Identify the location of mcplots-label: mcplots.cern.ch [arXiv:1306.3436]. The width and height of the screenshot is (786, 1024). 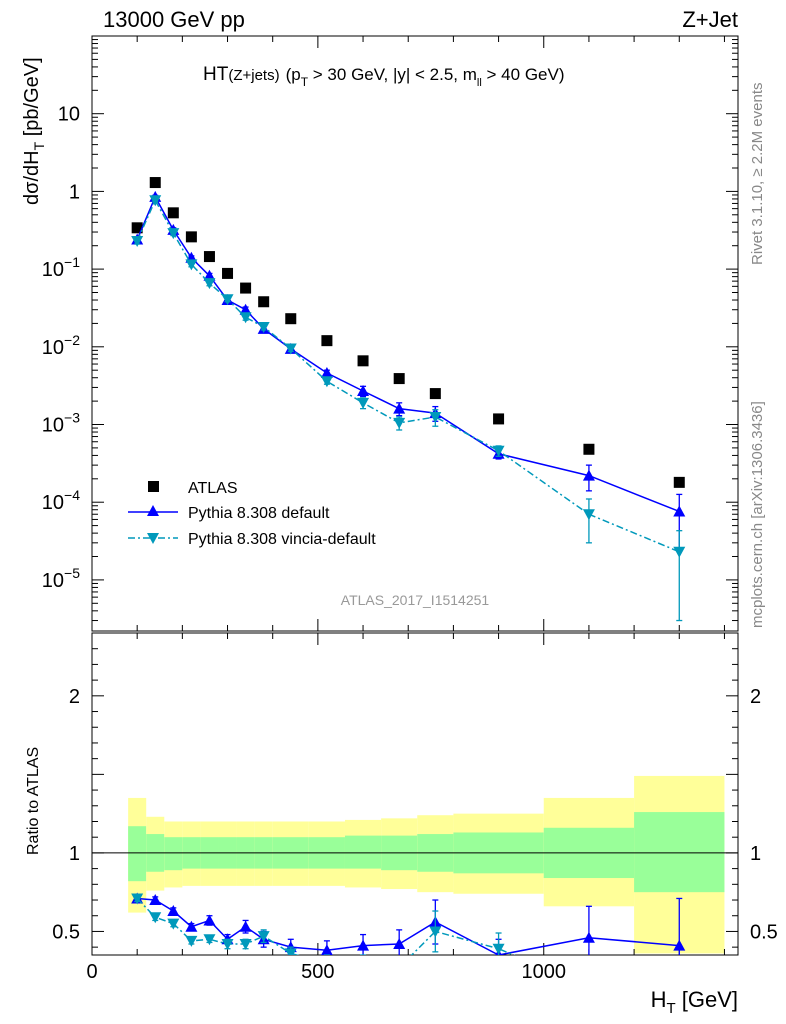
(757, 514).